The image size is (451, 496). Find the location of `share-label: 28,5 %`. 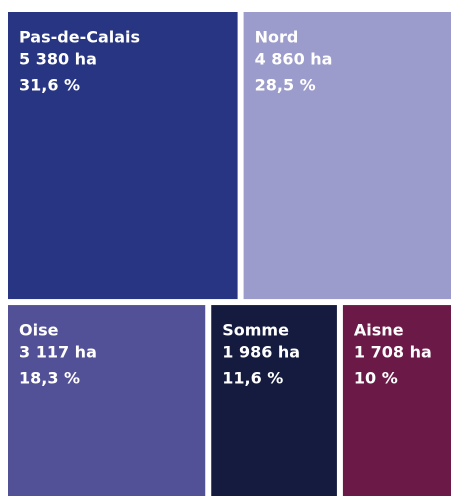

share-label: 28,5 % is located at coordinates (285, 85).